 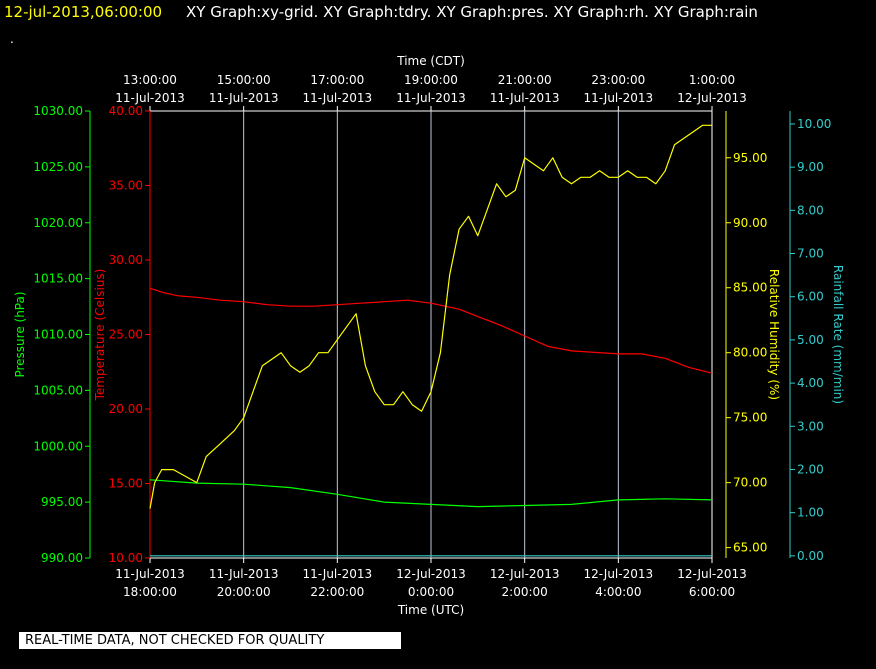 I want to click on rain-tick-label: 0.00, so click(x=810, y=556).